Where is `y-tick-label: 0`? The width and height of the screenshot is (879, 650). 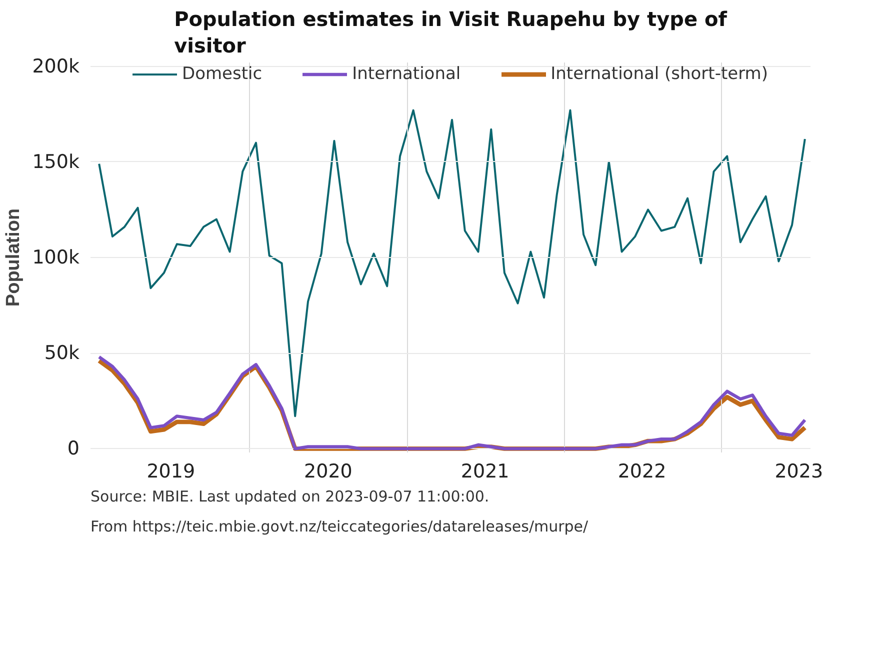
y-tick-label: 0 is located at coordinates (73, 449).